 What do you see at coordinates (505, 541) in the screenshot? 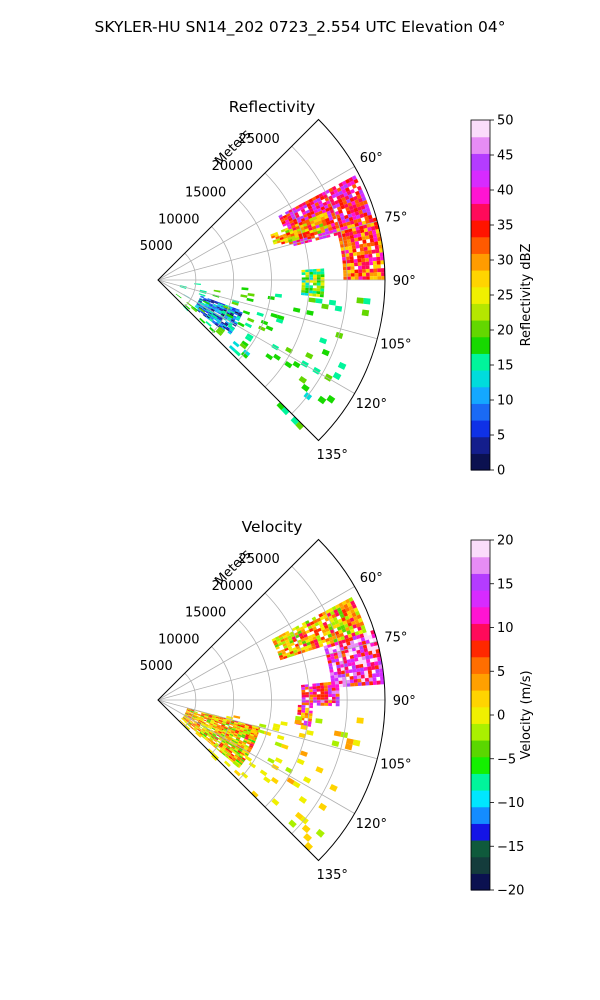
I see `colorbar-tick-label: 20` at bounding box center [505, 541].